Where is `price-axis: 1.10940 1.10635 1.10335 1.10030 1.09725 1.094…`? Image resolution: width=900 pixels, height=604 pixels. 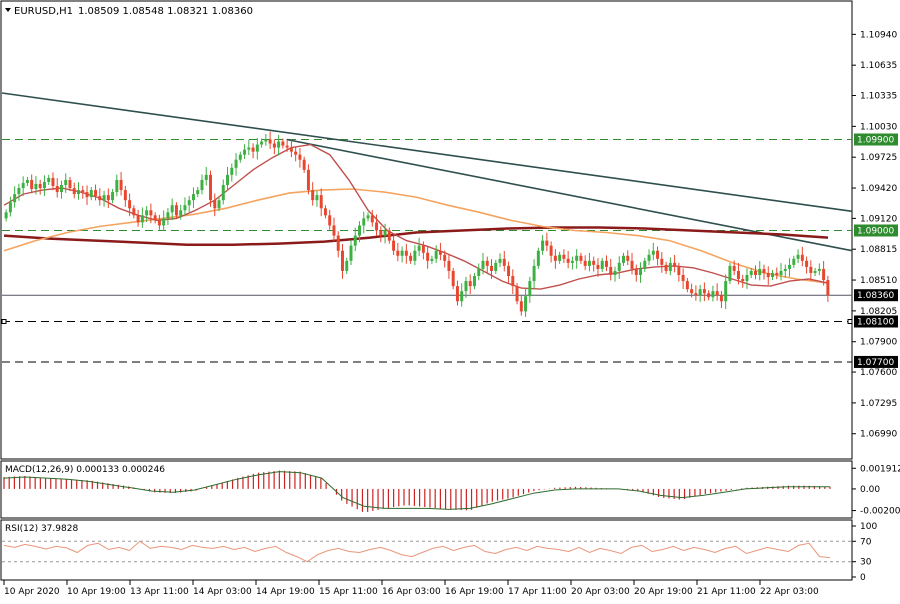 price-axis: 1.10940 1.10635 1.10335 1.10030 1.09725 1.094… is located at coordinates (874, 235).